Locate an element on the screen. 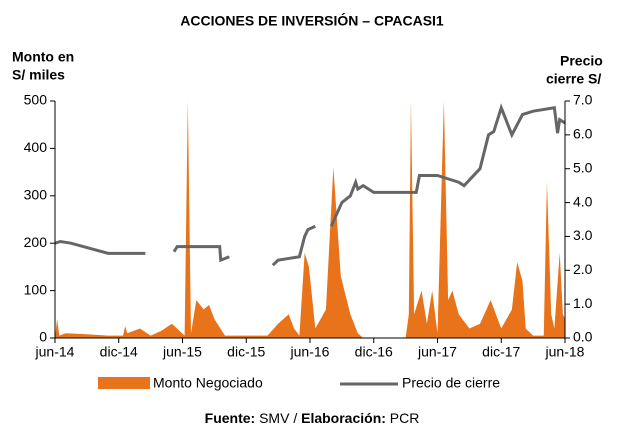  source-value: PCR is located at coordinates (405, 418).